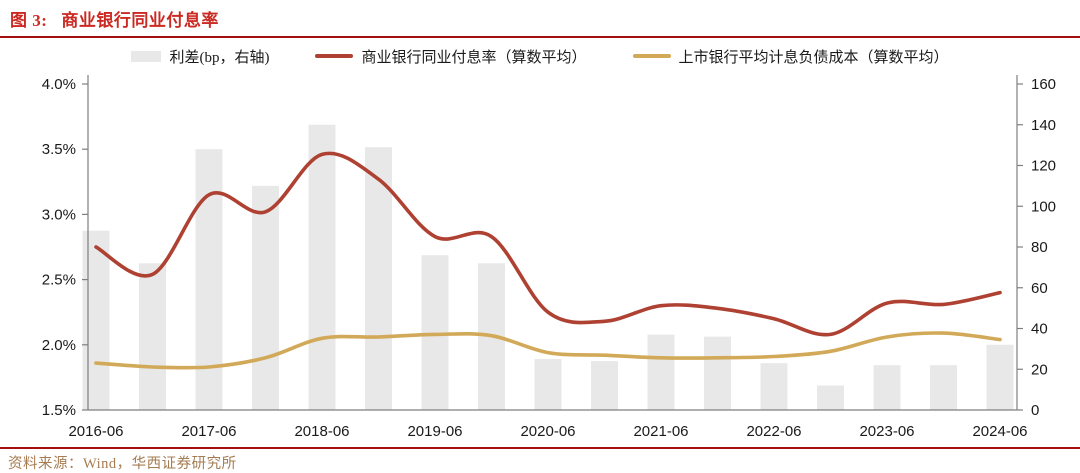  Describe the element at coordinates (95, 431) in the screenshot. I see `x-tick-label: 2016-06` at that location.